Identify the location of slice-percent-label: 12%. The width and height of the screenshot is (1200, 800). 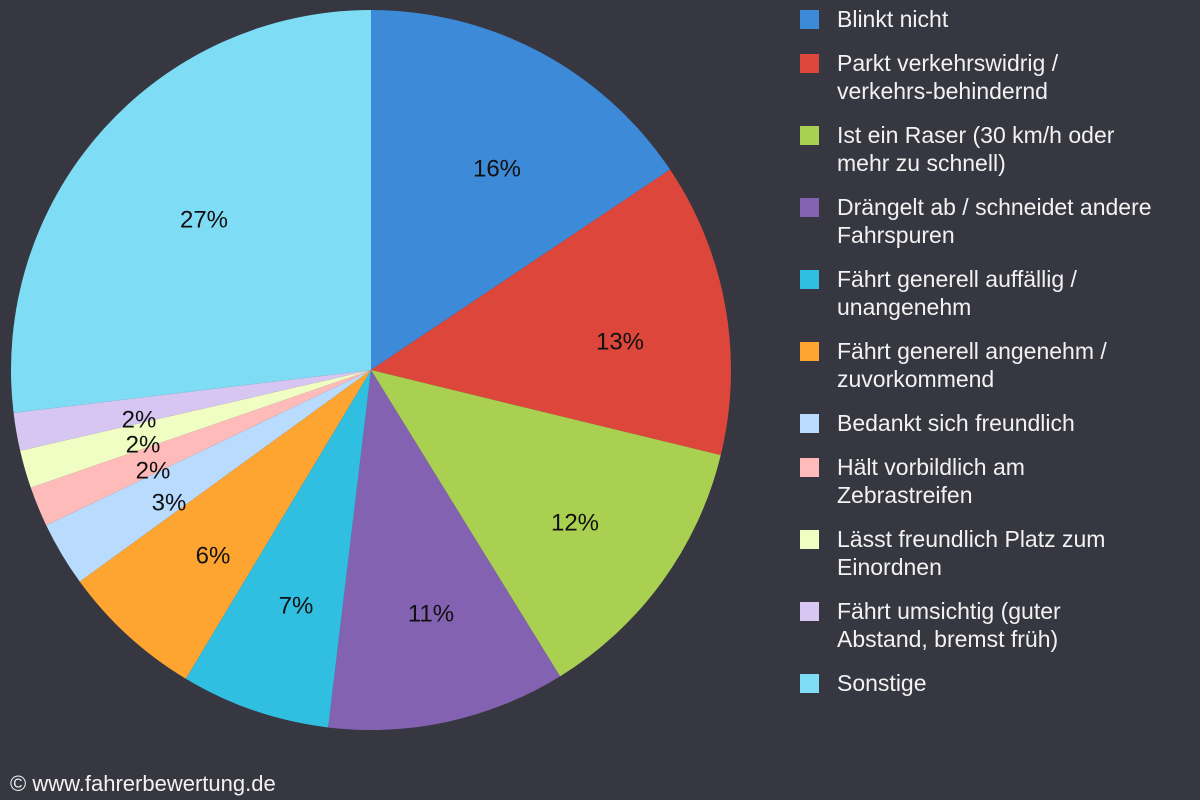
(575, 522).